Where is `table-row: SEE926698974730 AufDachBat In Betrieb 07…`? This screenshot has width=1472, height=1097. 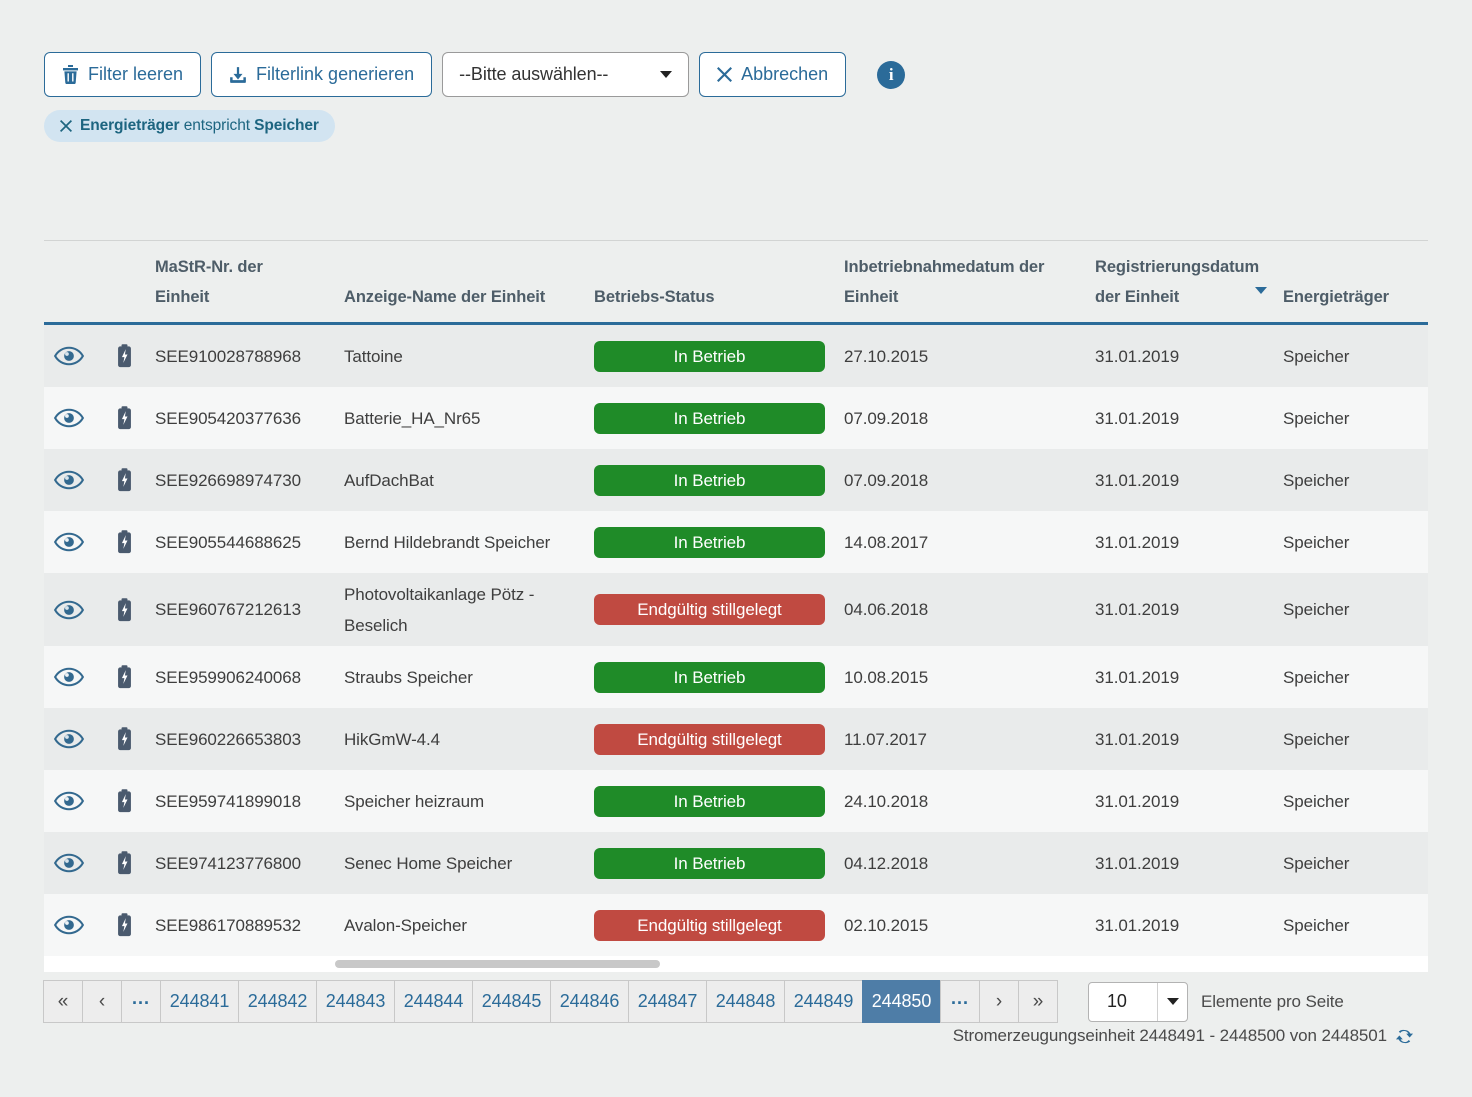 table-row: SEE926698974730 AufDachBat In Betrieb 07… is located at coordinates (736, 480).